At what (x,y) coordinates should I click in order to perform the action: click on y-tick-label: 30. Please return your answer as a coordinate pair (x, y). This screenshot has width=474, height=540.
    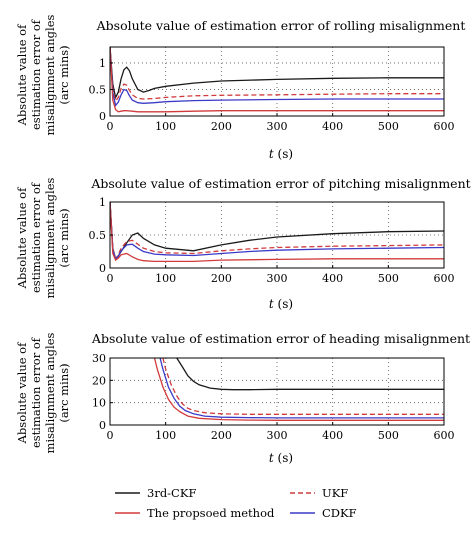
    Looking at the image, I should click on (99, 358).